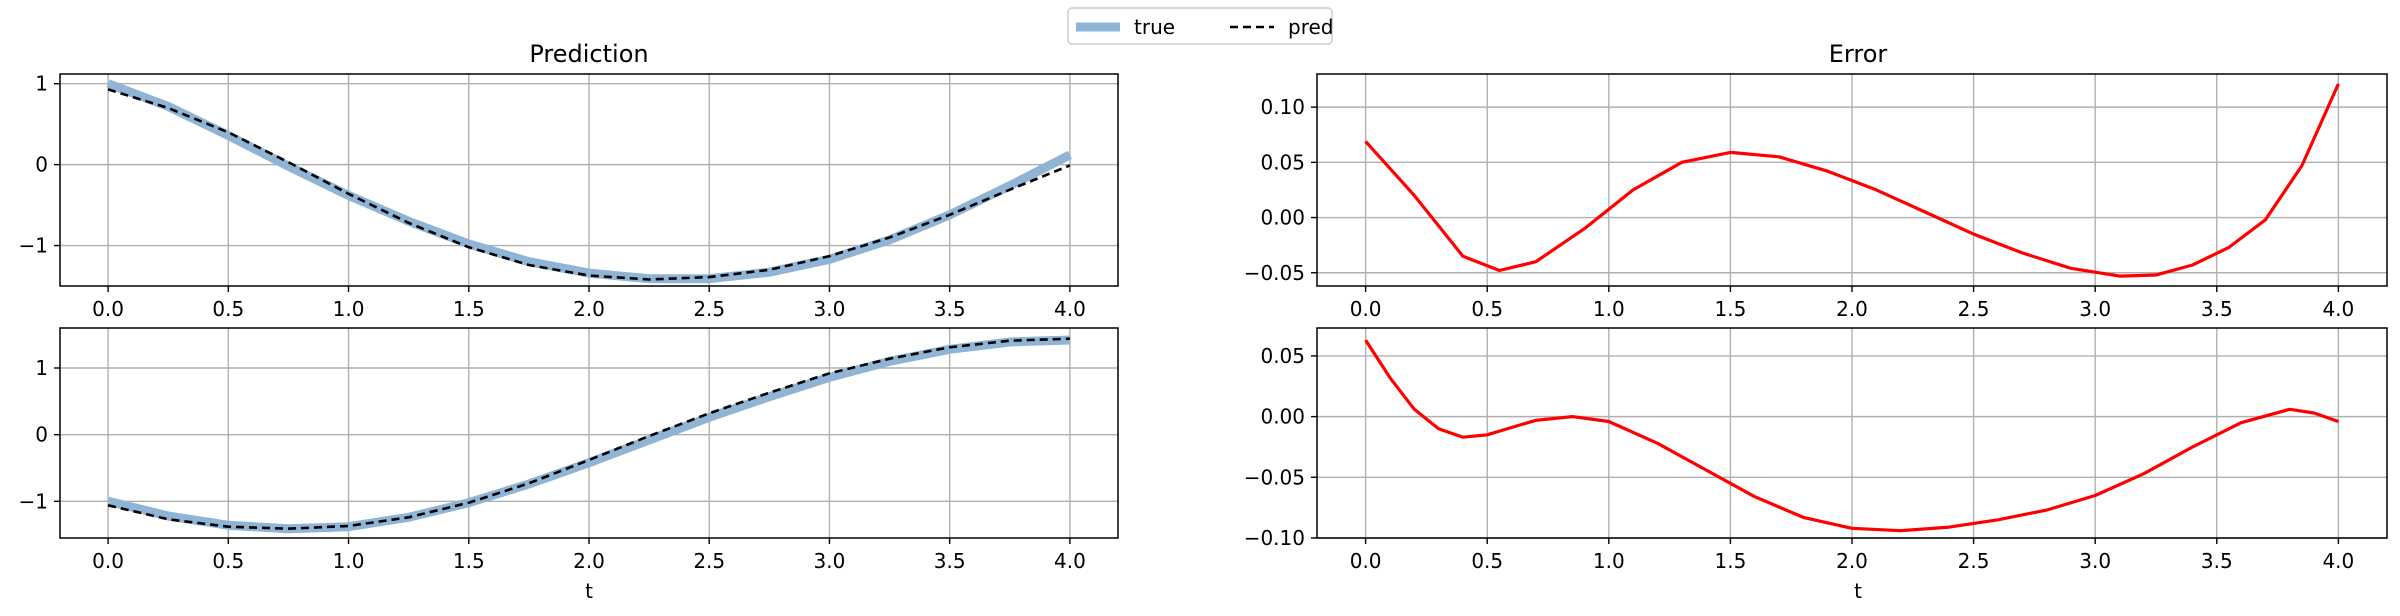  I want to click on prediction-bottom-ytick-label: −1, so click(33, 501).